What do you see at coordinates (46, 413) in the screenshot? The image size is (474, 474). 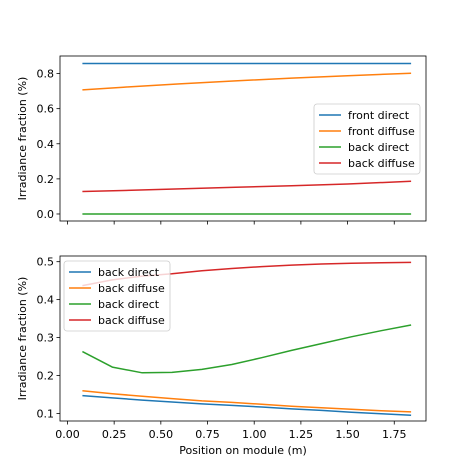 I see `y-tick-label: 0.1` at bounding box center [46, 413].